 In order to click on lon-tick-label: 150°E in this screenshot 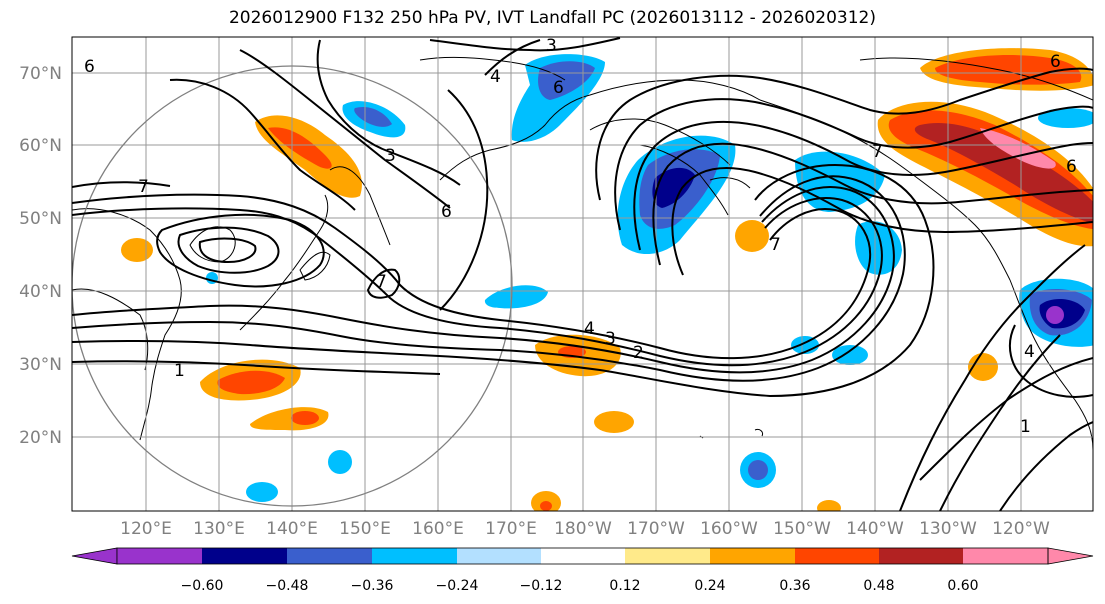, I will do `click(365, 529)`.